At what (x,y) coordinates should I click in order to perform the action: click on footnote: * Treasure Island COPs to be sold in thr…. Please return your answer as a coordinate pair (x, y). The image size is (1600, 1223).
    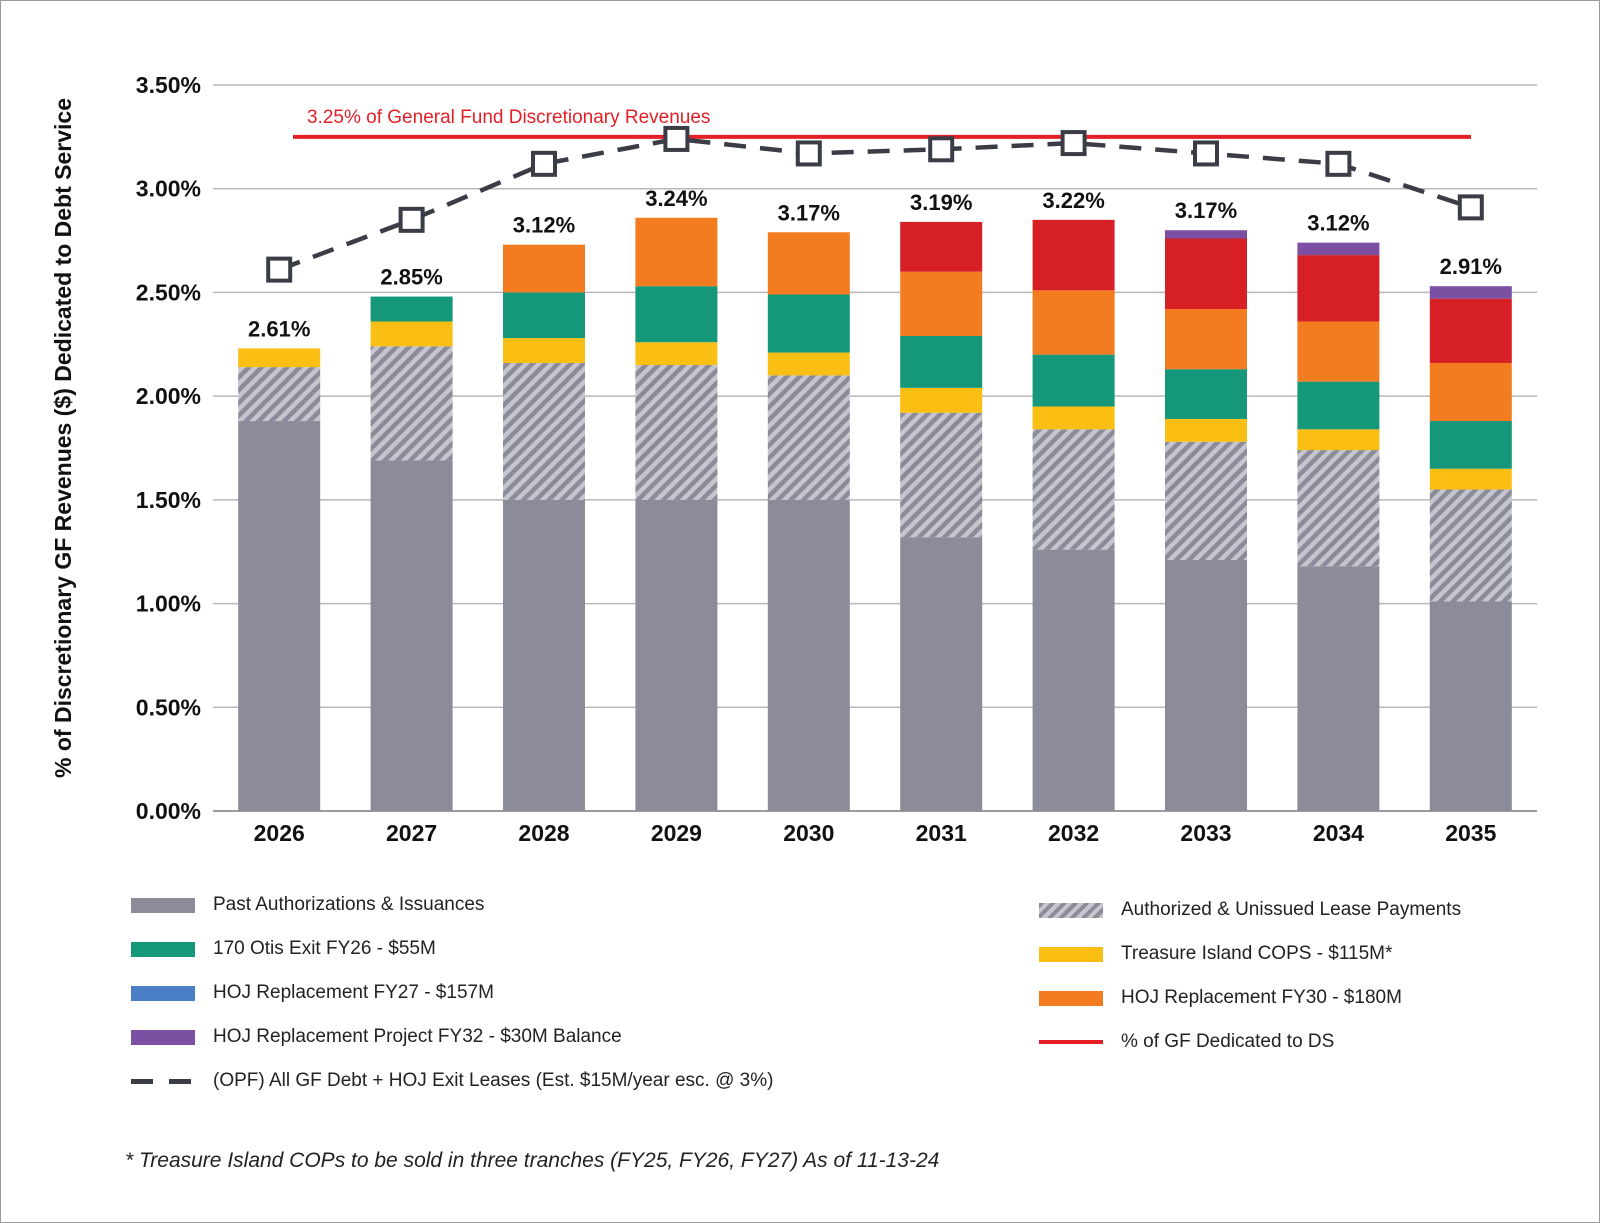
    Looking at the image, I should click on (532, 1160).